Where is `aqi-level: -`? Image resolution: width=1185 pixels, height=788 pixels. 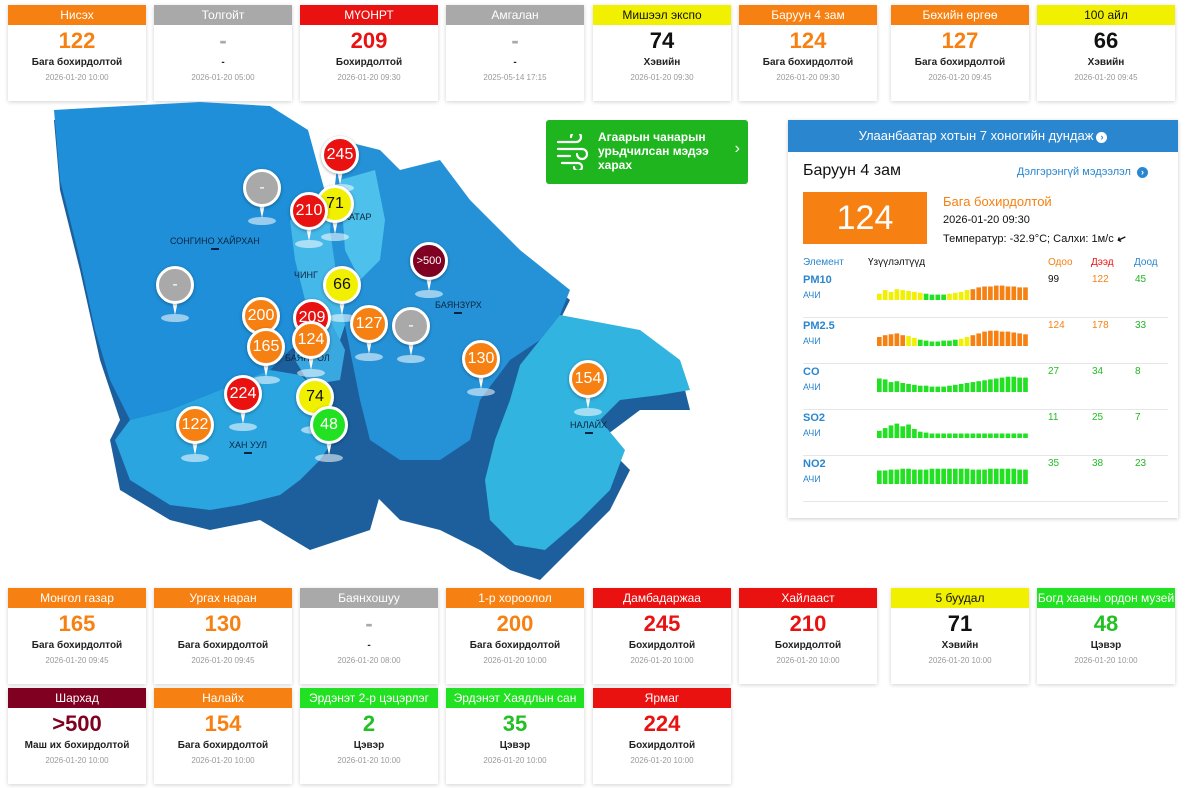 aqi-level: - is located at coordinates (223, 62).